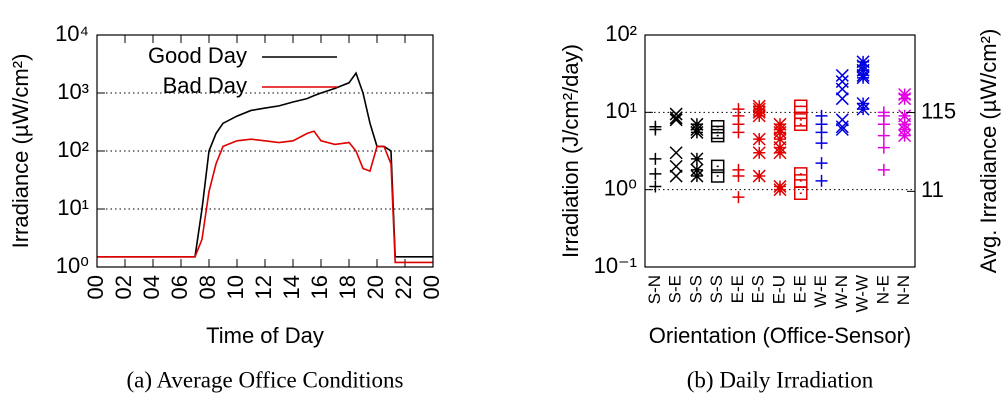 This screenshot has height=402, width=1006. What do you see at coordinates (265, 197) in the screenshot?
I see `series-line` at bounding box center [265, 197].